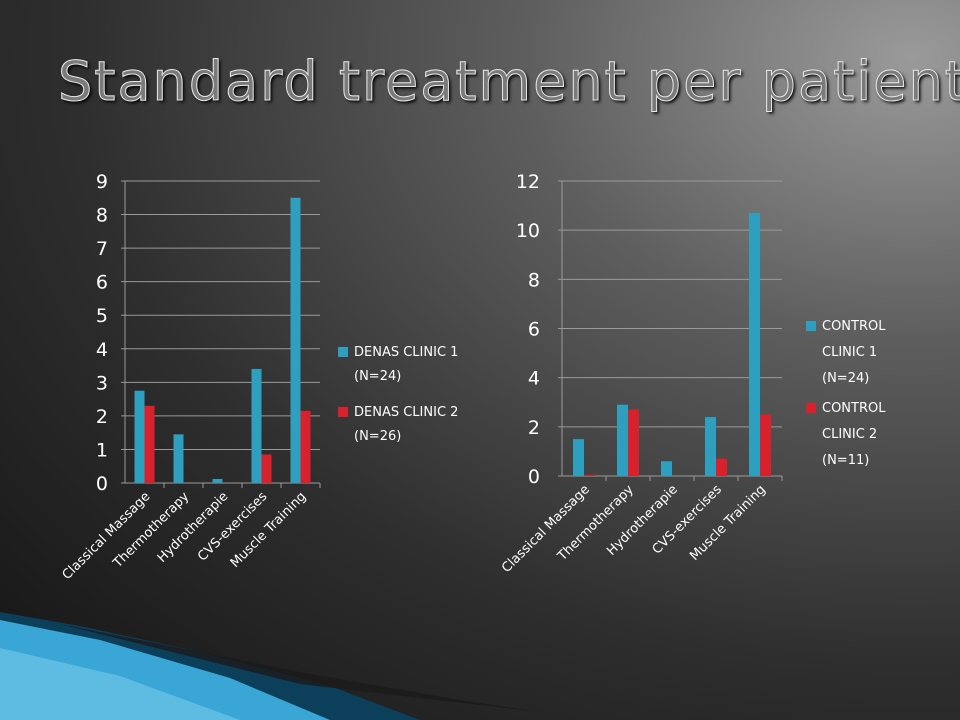 The image size is (960, 720). What do you see at coordinates (528, 231) in the screenshot?
I see `y-tick-label: 10` at bounding box center [528, 231].